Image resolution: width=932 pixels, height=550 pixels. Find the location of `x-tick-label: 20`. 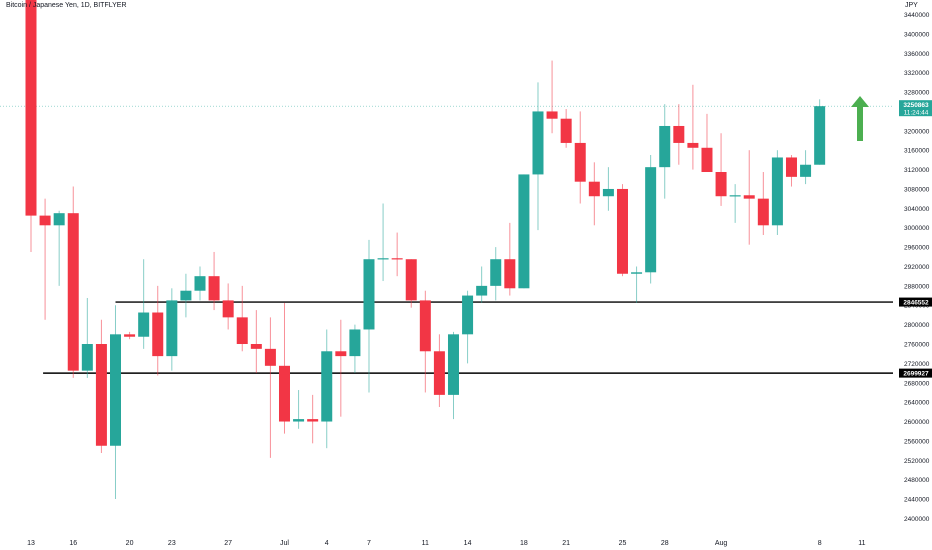

x-tick-label: 20 is located at coordinates (130, 543).